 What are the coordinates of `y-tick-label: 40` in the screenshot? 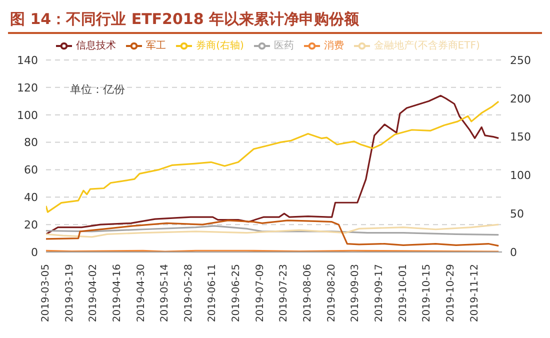 It's located at (31, 197).